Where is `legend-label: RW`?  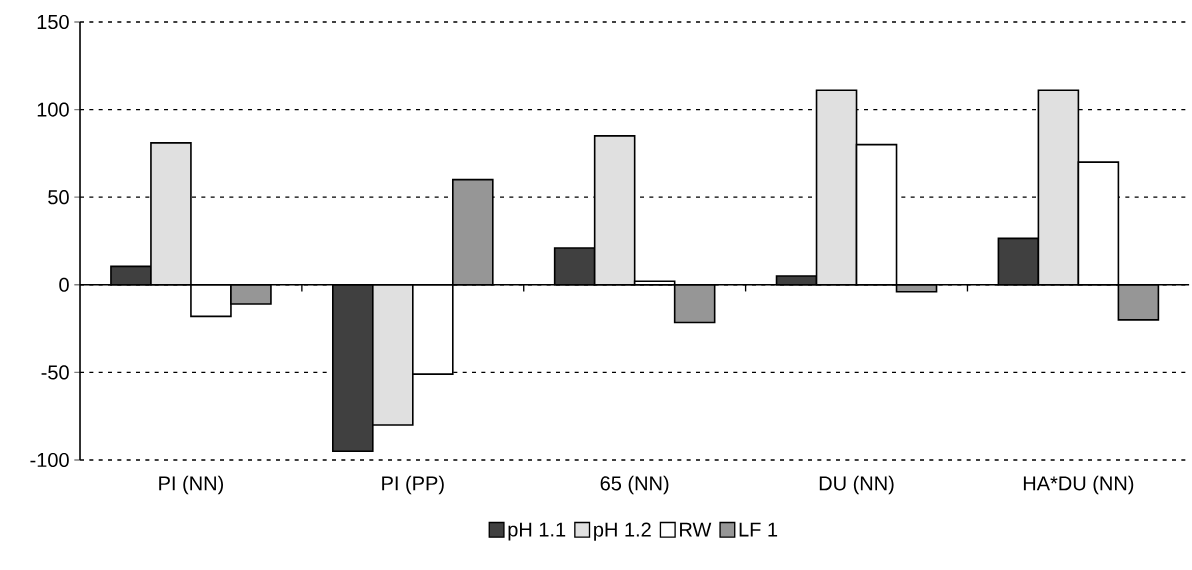
legend-label: RW is located at coordinates (696, 529).